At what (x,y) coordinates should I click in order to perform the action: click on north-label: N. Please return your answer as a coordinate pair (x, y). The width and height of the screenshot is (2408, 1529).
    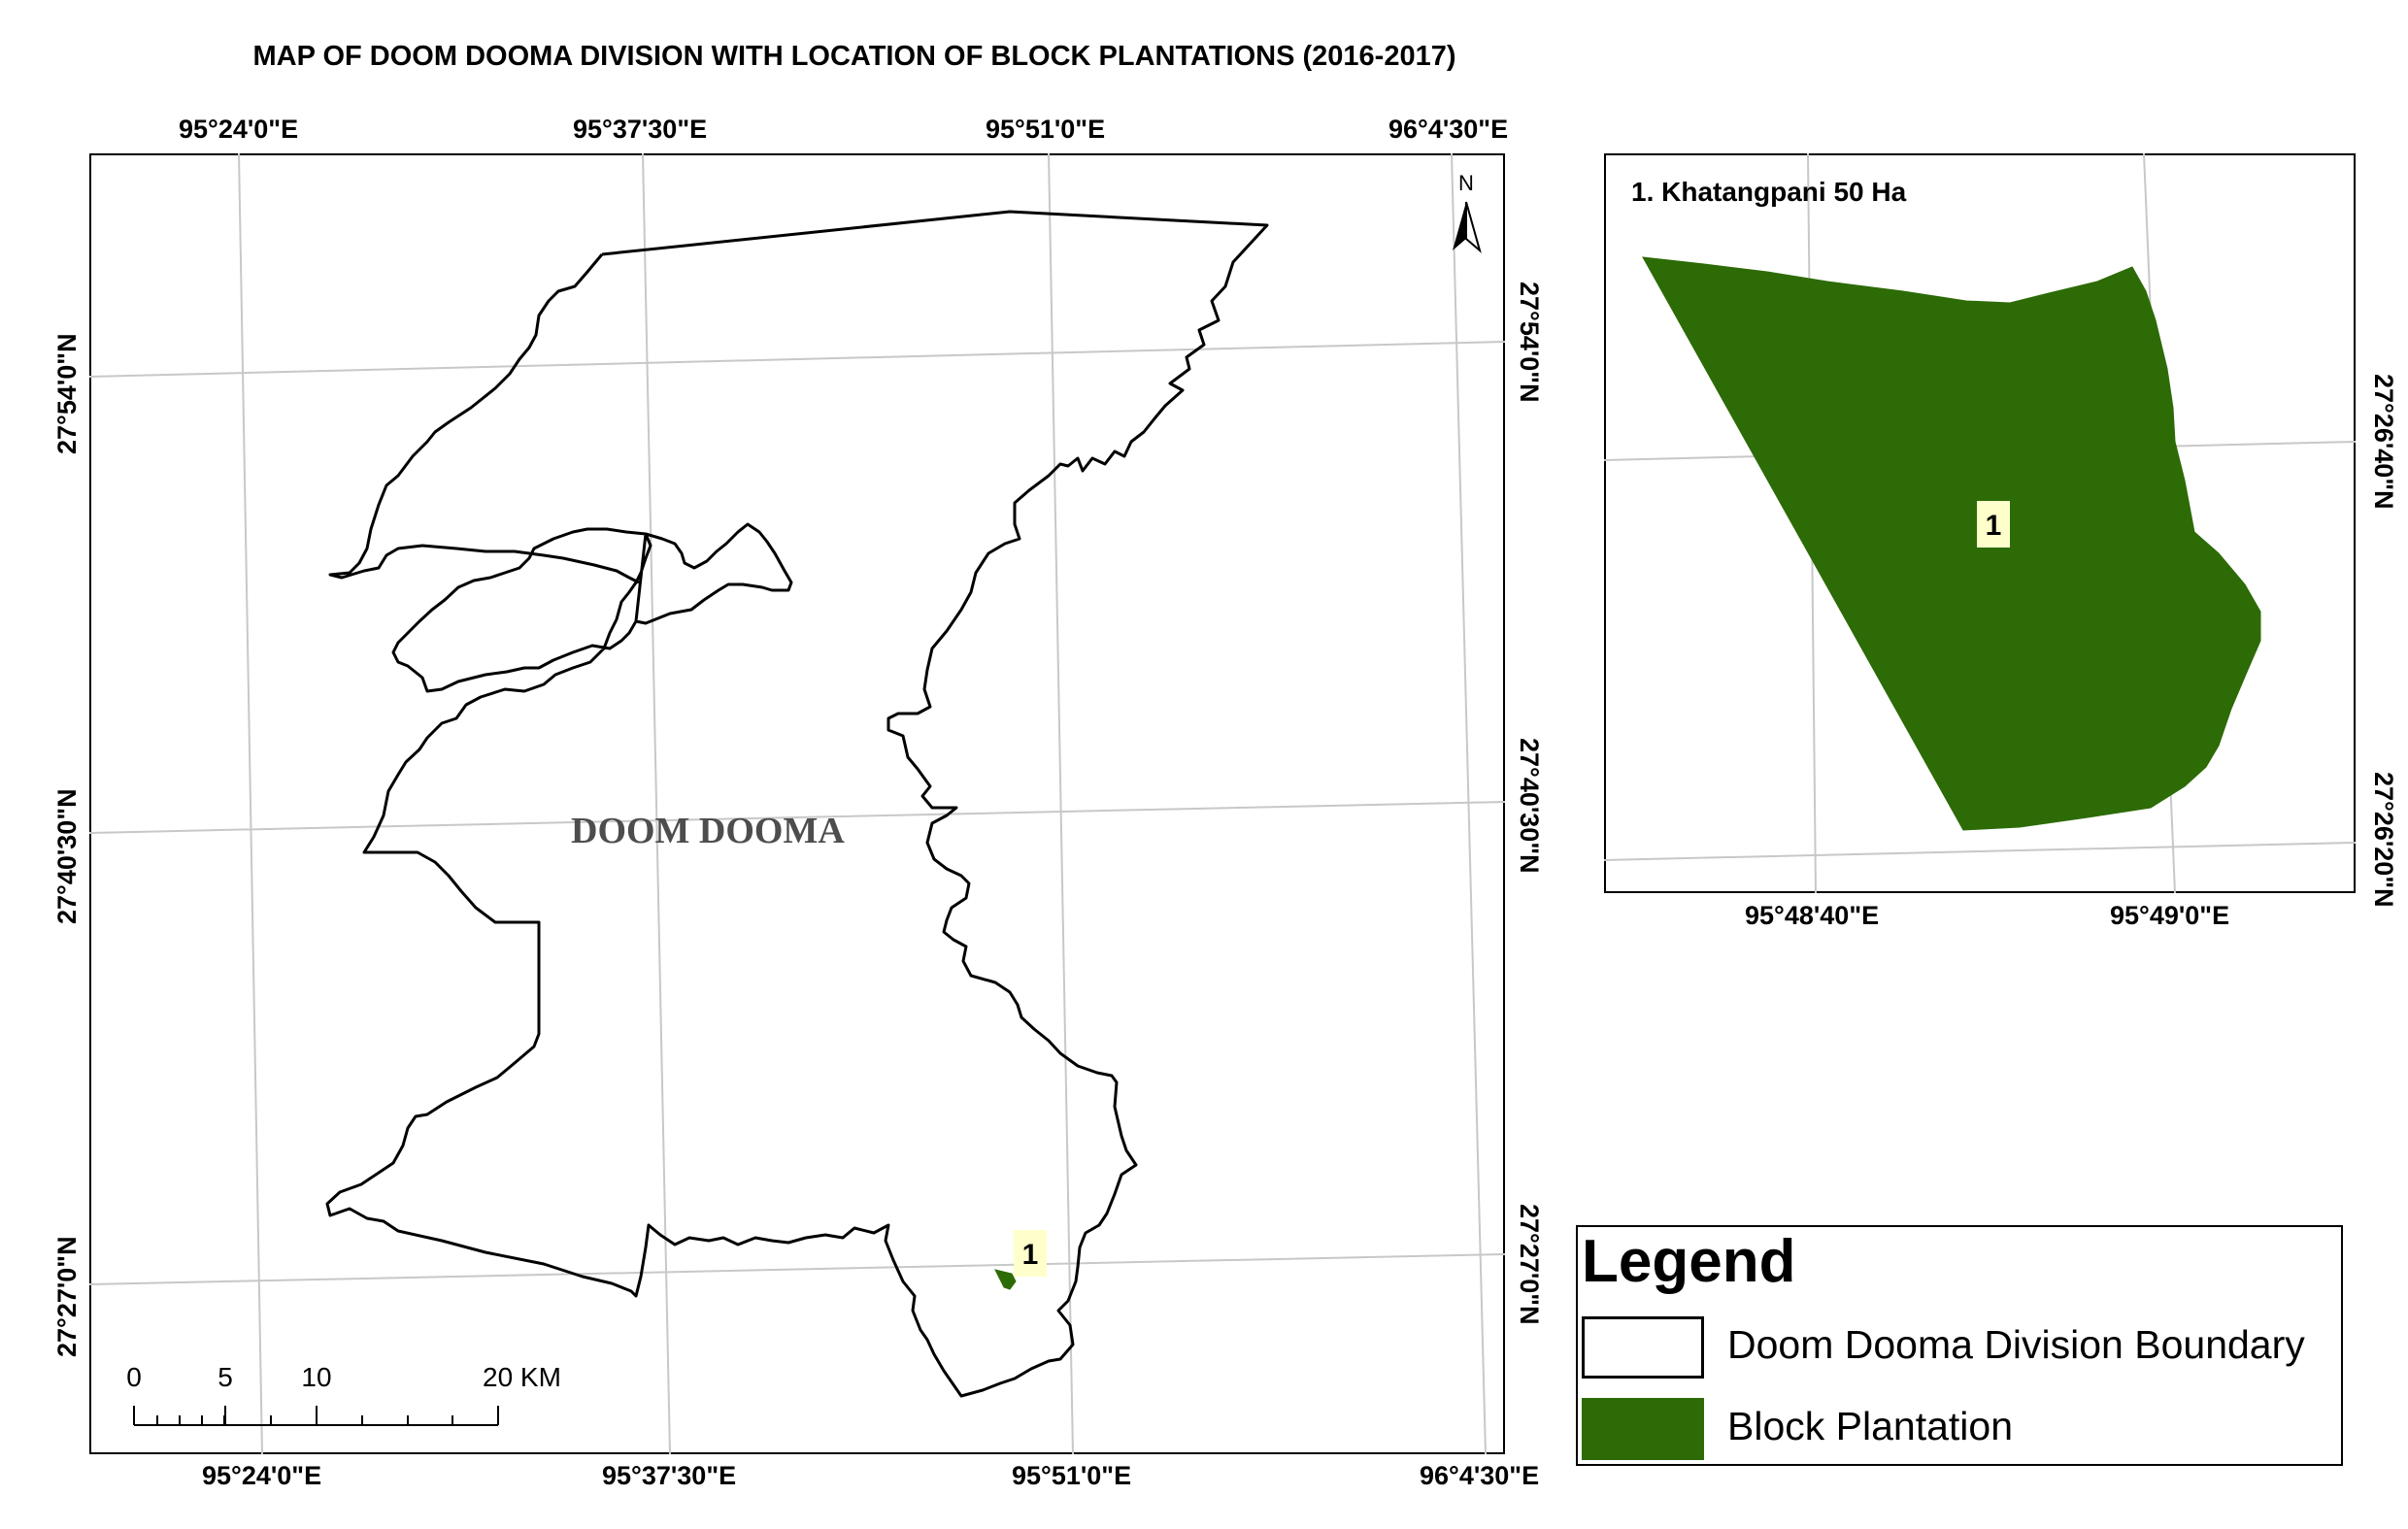
    Looking at the image, I should click on (1466, 183).